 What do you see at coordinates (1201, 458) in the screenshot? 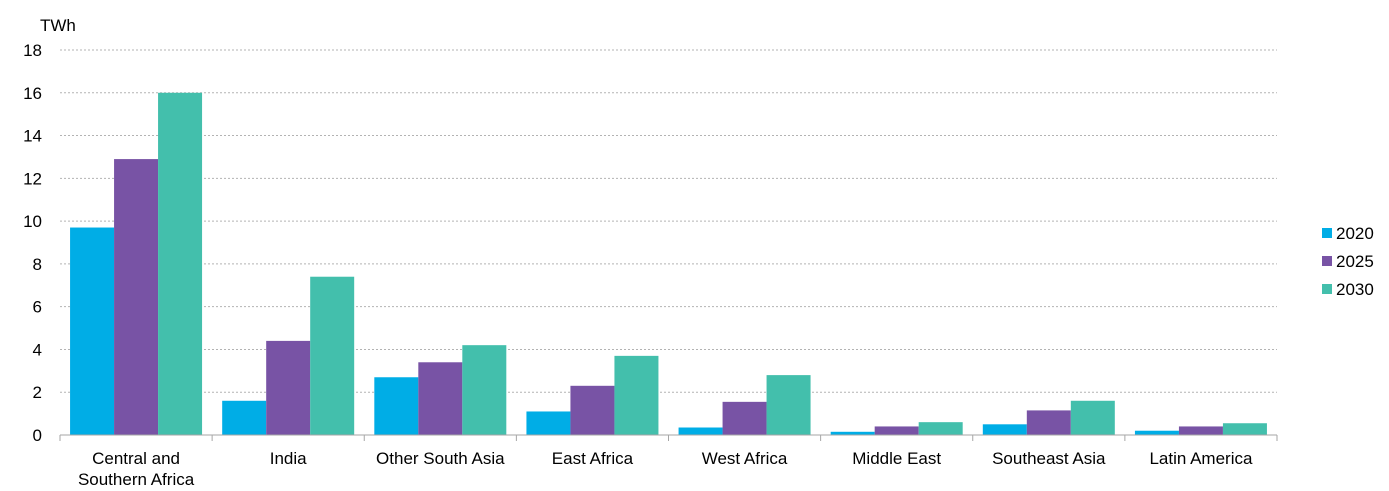
I see `category-label: Latin America` at bounding box center [1201, 458].